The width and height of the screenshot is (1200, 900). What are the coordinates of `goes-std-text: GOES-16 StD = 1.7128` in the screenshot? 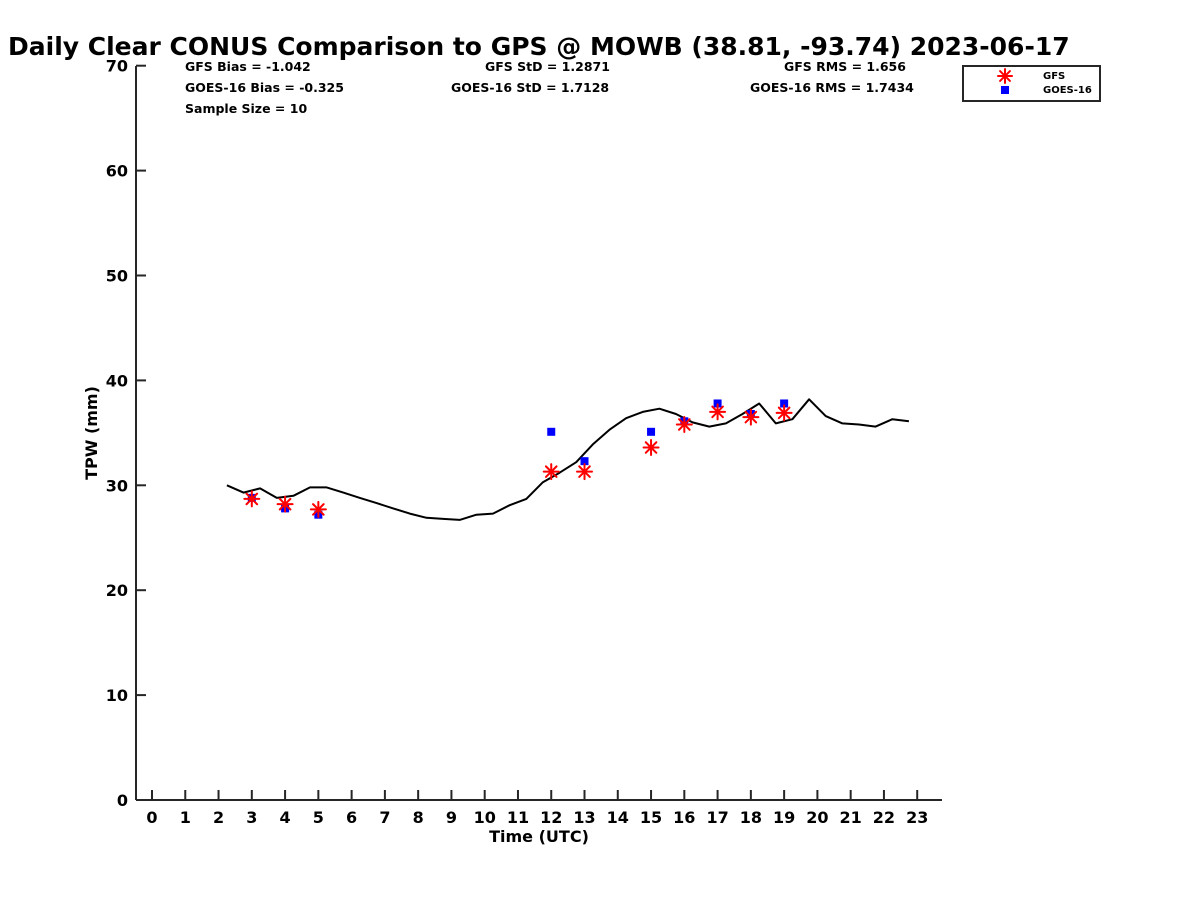 It's located at (530, 87).